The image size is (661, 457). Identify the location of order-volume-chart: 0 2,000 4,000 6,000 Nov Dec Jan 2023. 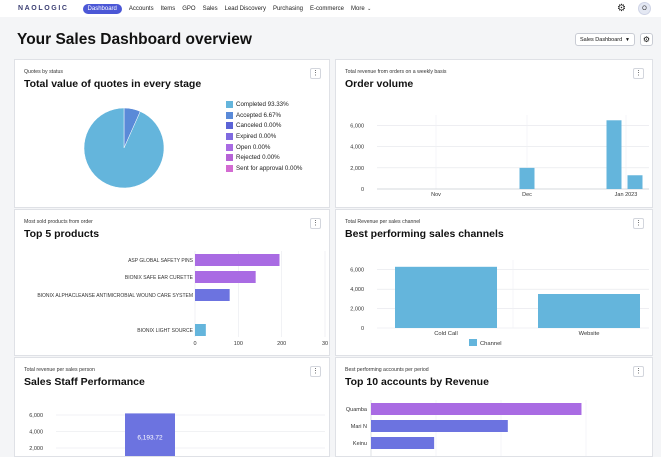
(499, 156).